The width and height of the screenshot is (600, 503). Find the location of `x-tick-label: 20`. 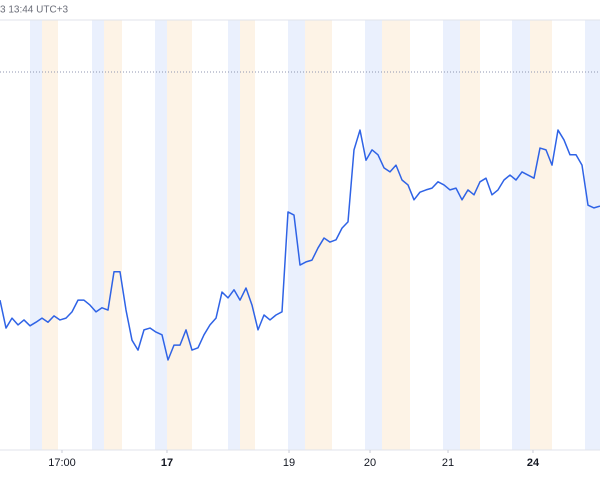

x-tick-label: 20 is located at coordinates (370, 463).